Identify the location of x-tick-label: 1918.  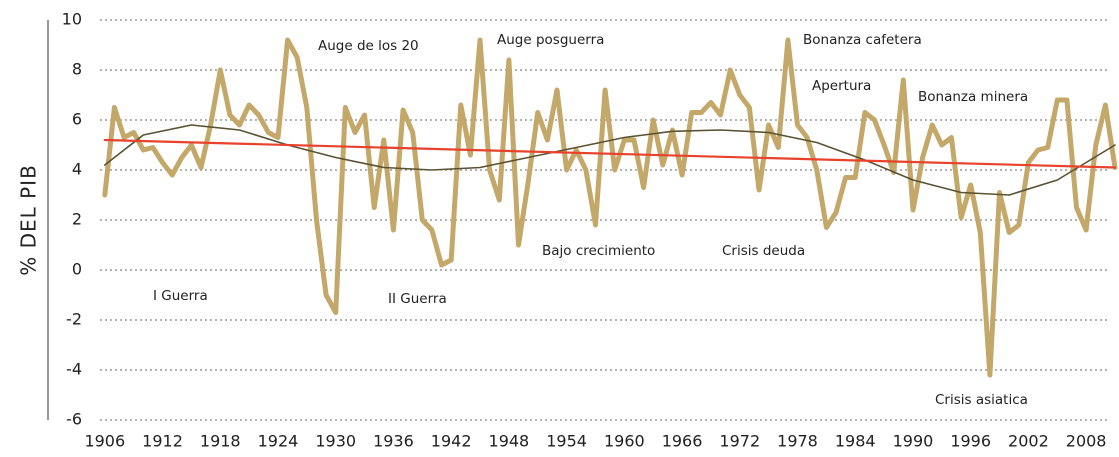
(220, 441).